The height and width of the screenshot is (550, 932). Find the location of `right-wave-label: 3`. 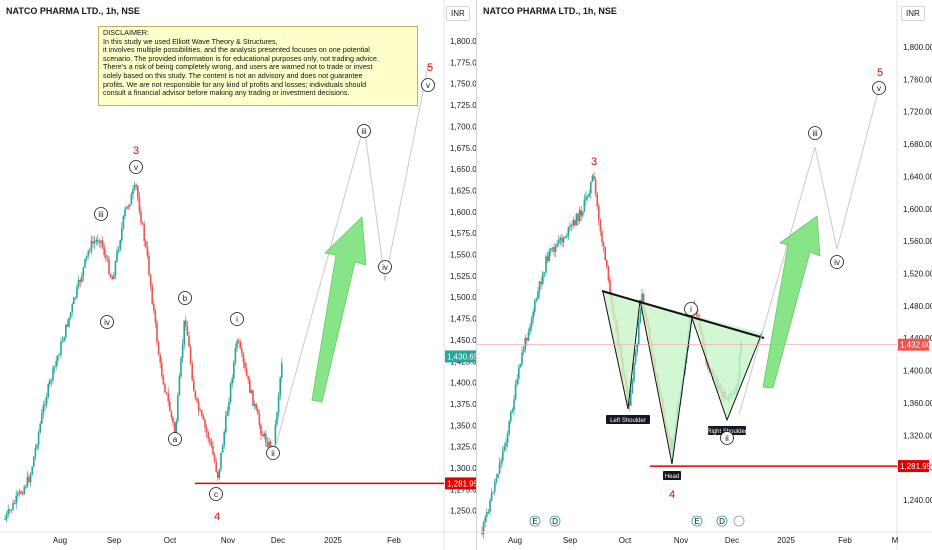

right-wave-label: 3 is located at coordinates (594, 162).